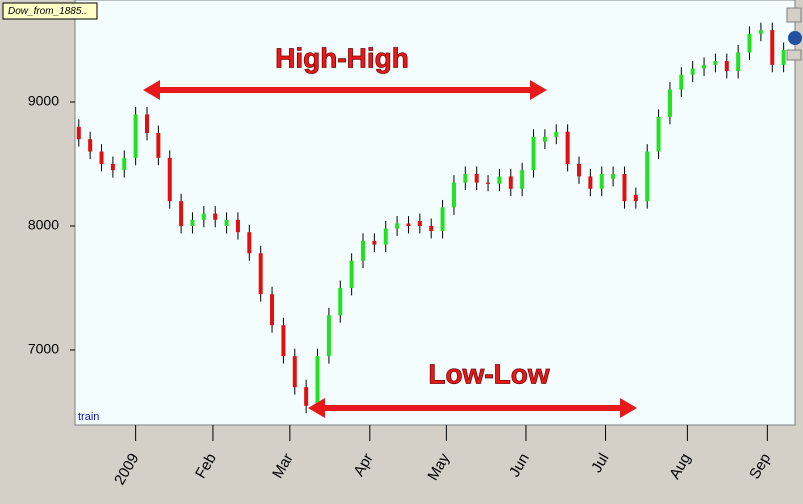 Image resolution: width=803 pixels, height=504 pixels. I want to click on x-tick-label: Jun, so click(519, 464).